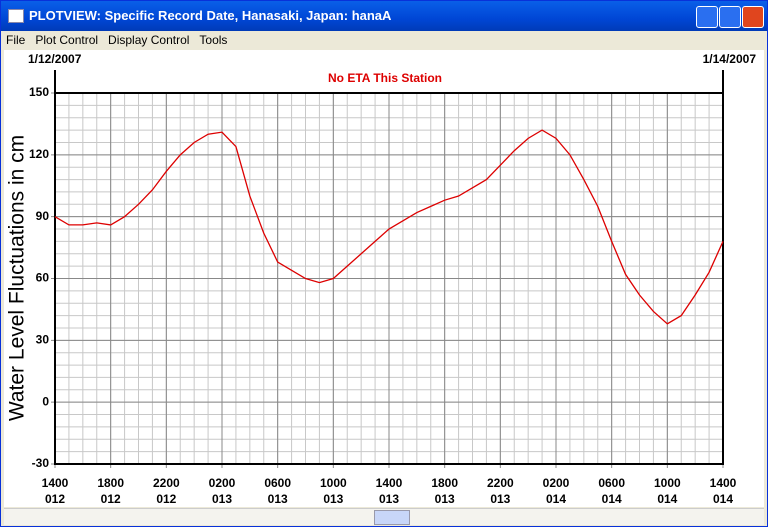 Image resolution: width=768 pixels, height=527 pixels. I want to click on menu-item: Plot Control, so click(67, 40).